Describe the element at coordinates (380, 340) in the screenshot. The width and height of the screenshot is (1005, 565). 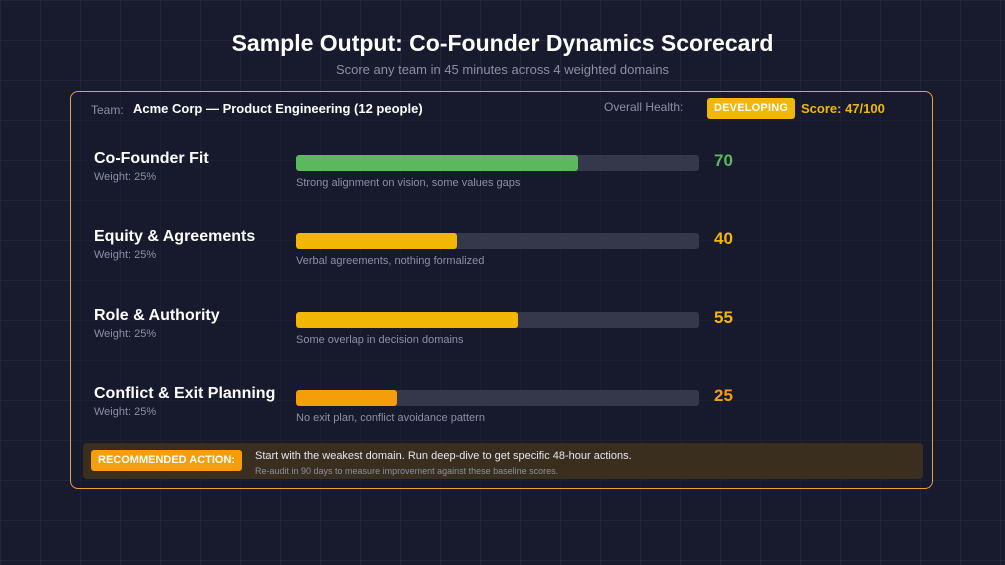
I see `domain-note: Some overlap in decision domains` at that location.